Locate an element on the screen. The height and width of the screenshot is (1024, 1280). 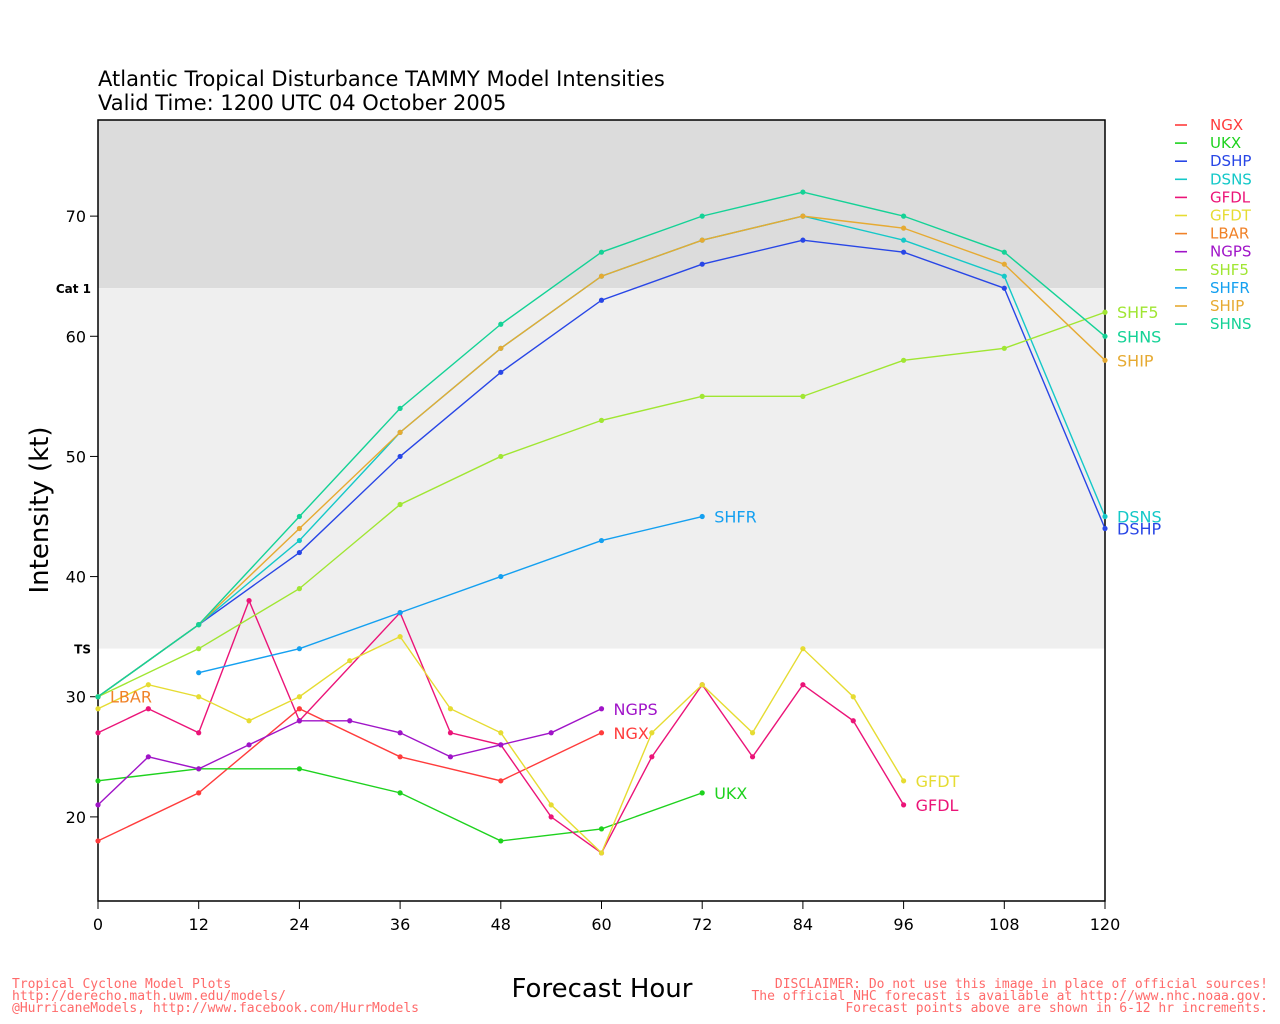
series-line is located at coordinates (450, 594).